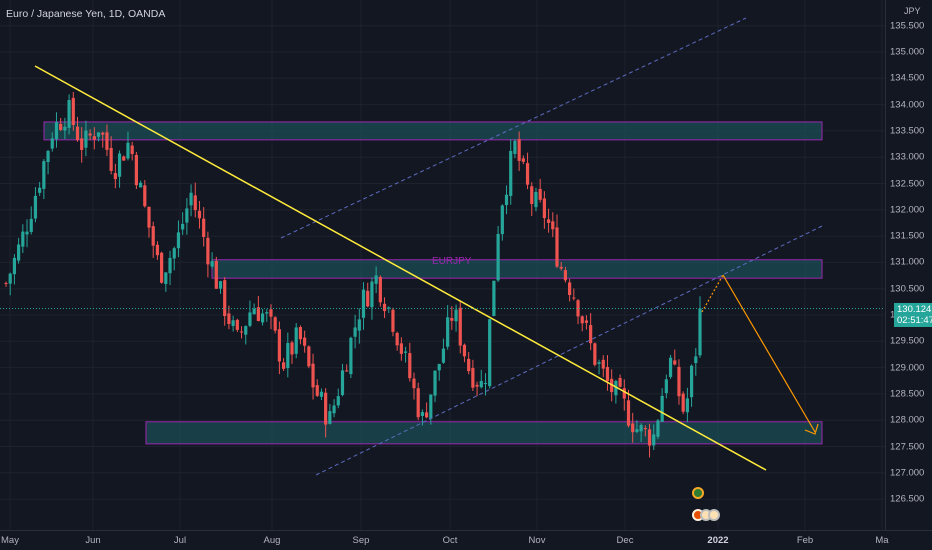  I want to click on dividends-icon, so click(698, 493).